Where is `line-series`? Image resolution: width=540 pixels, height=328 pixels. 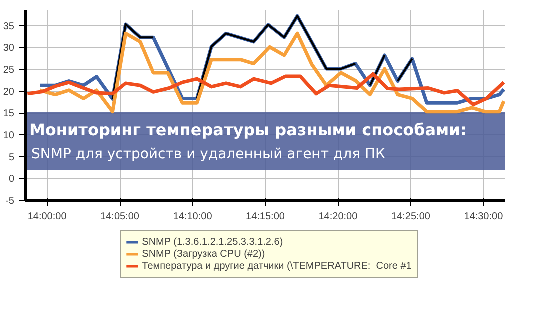
line-series is located at coordinates (266, 89).